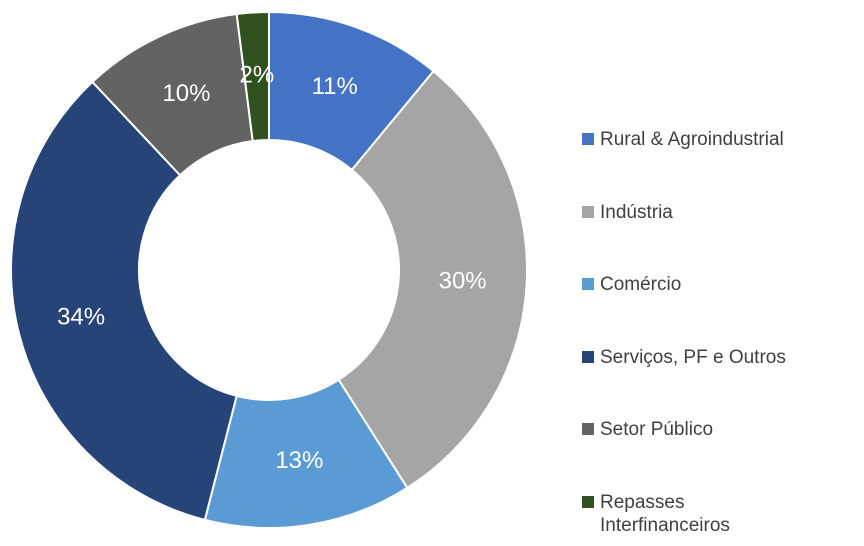  What do you see at coordinates (186, 93) in the screenshot?
I see `data-label: 10%` at bounding box center [186, 93].